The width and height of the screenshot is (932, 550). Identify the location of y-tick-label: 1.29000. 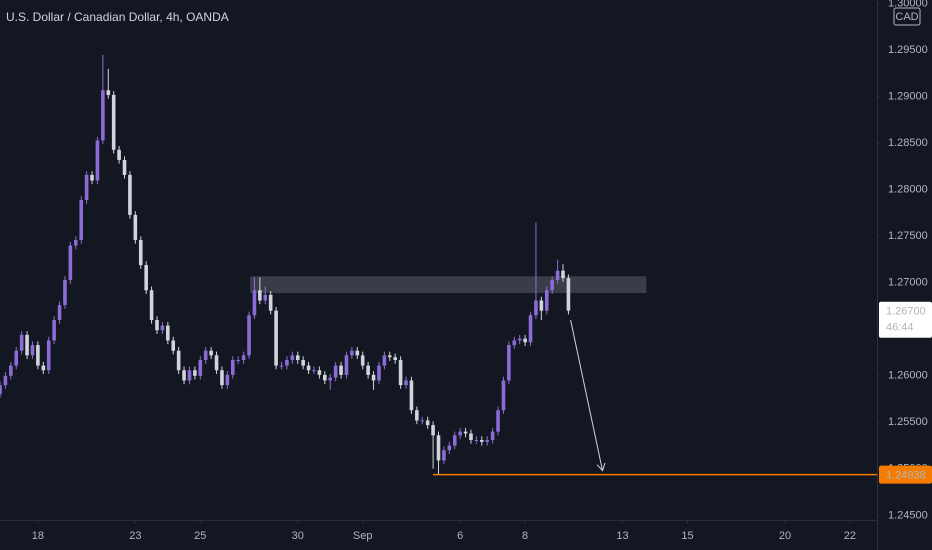
(908, 97).